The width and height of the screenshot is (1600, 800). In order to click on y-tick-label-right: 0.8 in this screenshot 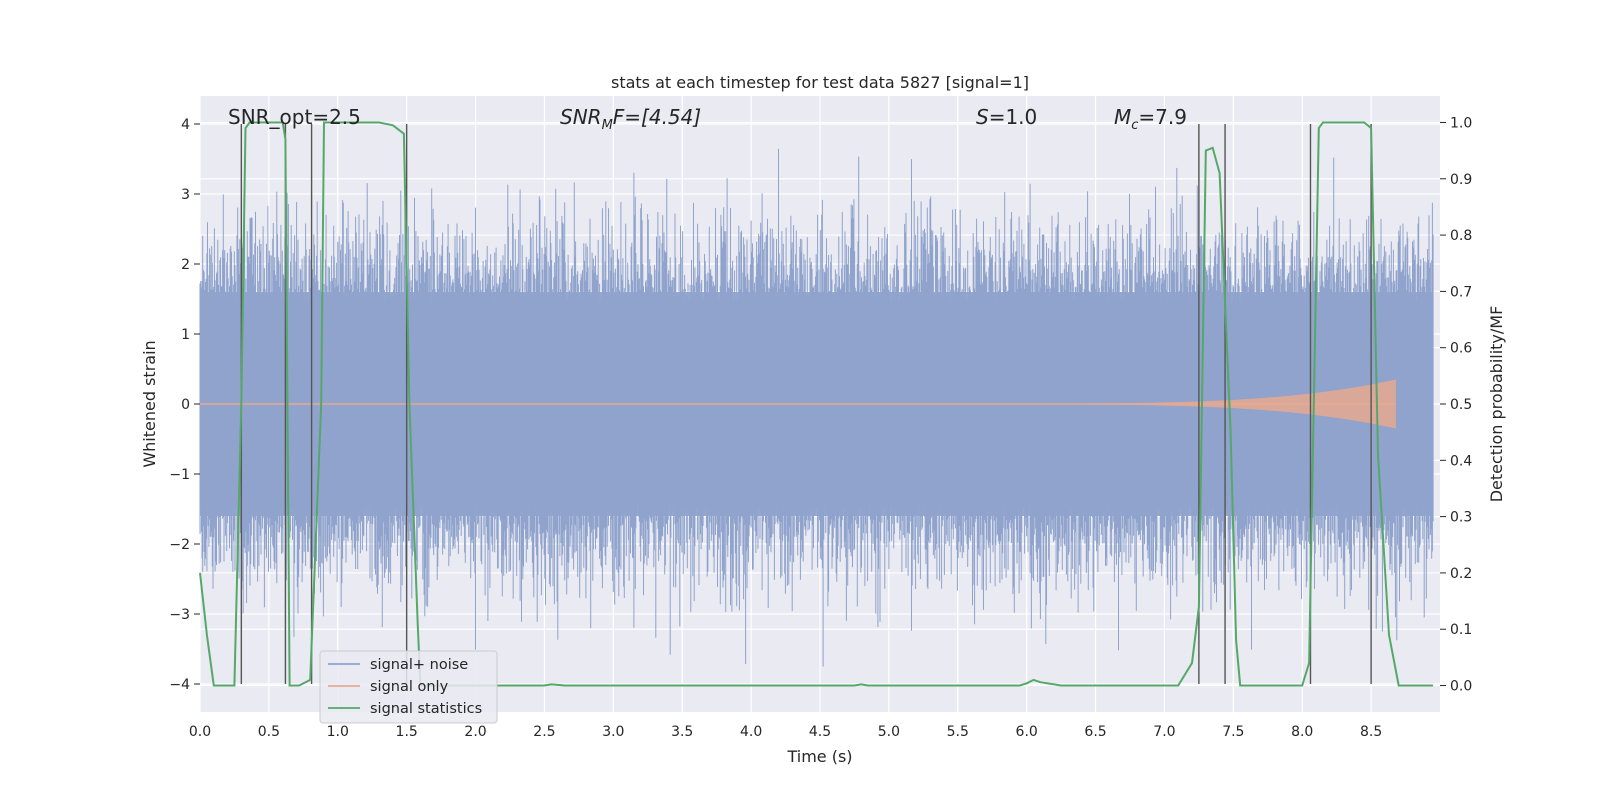, I will do `click(1461, 236)`.